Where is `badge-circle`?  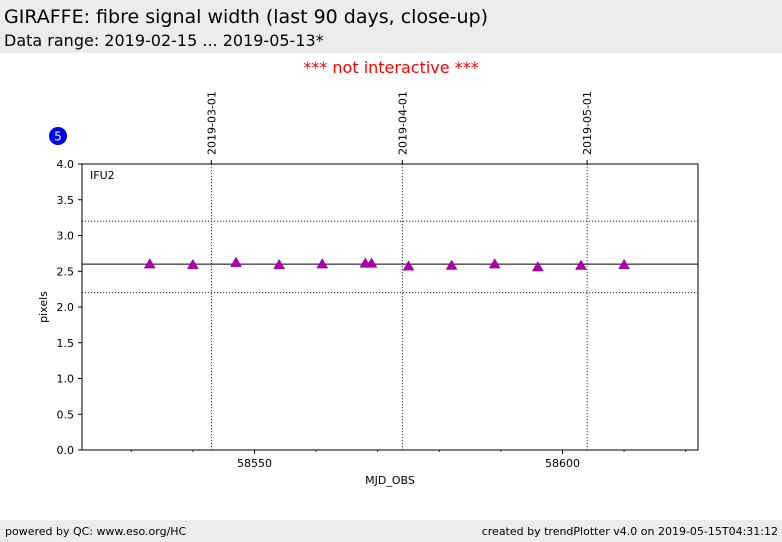 badge-circle is located at coordinates (58, 136).